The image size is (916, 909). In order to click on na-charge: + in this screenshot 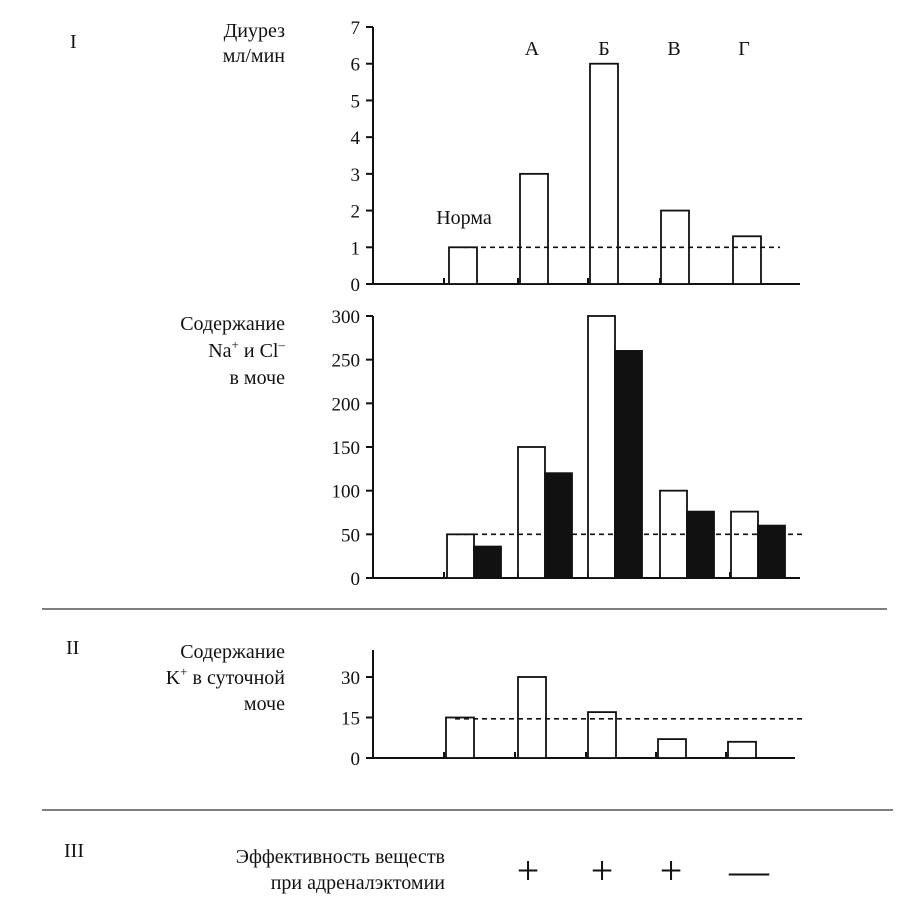, I will do `click(235, 344)`.